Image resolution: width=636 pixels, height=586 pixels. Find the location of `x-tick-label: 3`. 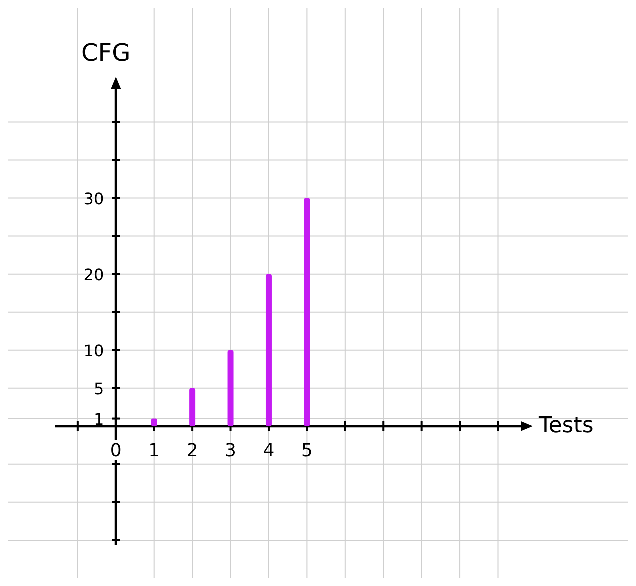

x-tick-label: 3 is located at coordinates (230, 451).